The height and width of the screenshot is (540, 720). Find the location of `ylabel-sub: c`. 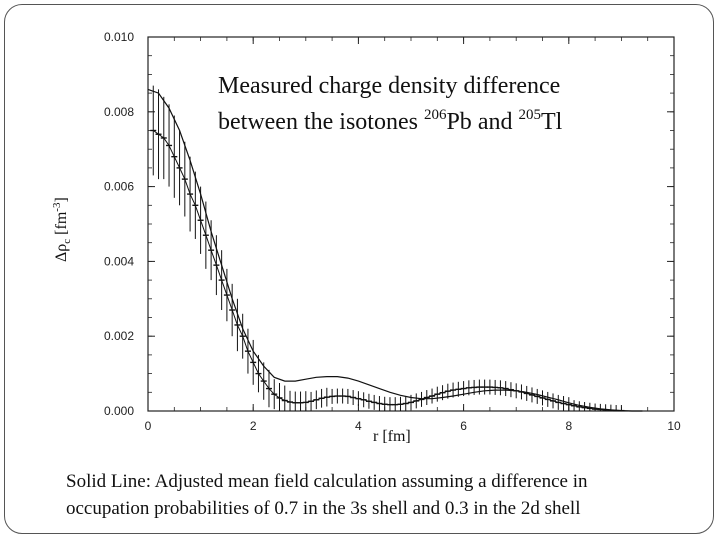

ylabel-sub: c is located at coordinates (67, 241).